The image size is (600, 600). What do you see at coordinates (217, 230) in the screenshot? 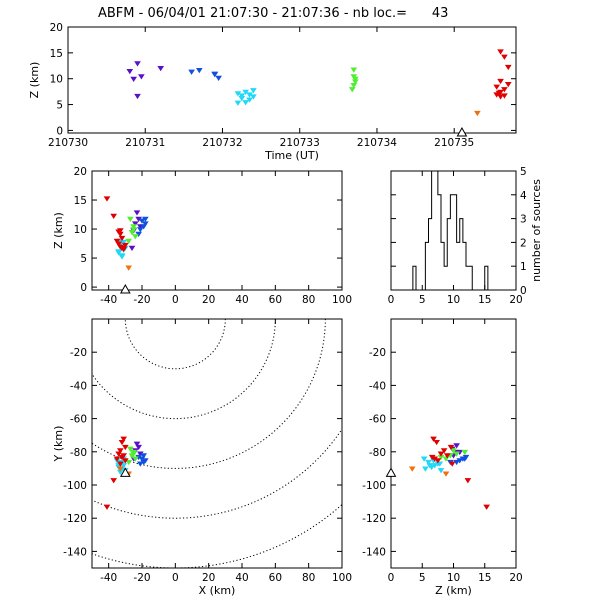
I see `axes-frame` at bounding box center [217, 230].